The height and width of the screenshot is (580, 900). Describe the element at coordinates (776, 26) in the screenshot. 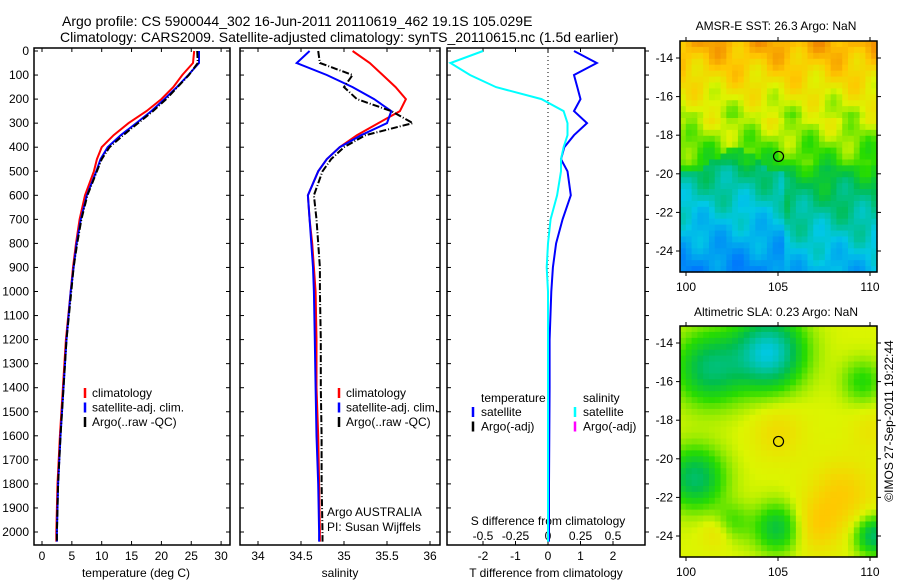

I see `sst_map-title: AMSR-E SST: 26.3 Argo: NaN` at that location.